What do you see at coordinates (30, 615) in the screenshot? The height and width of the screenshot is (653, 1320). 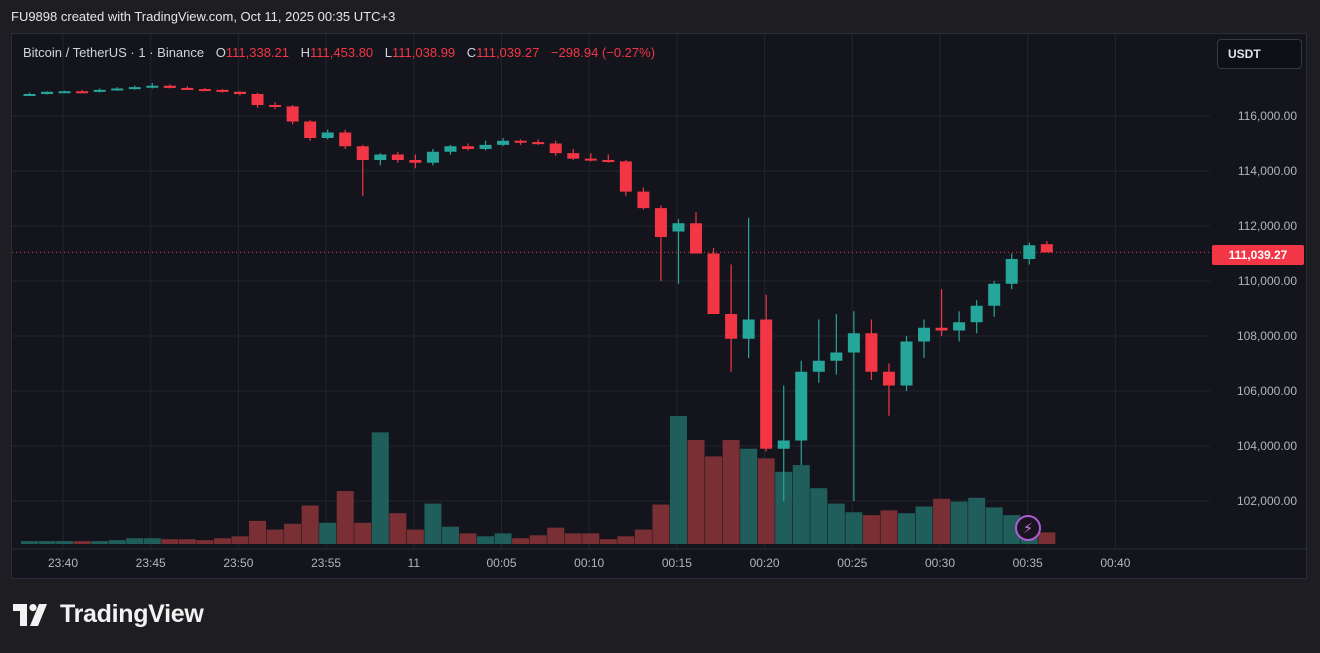 I see `tradingview-logo-icon` at bounding box center [30, 615].